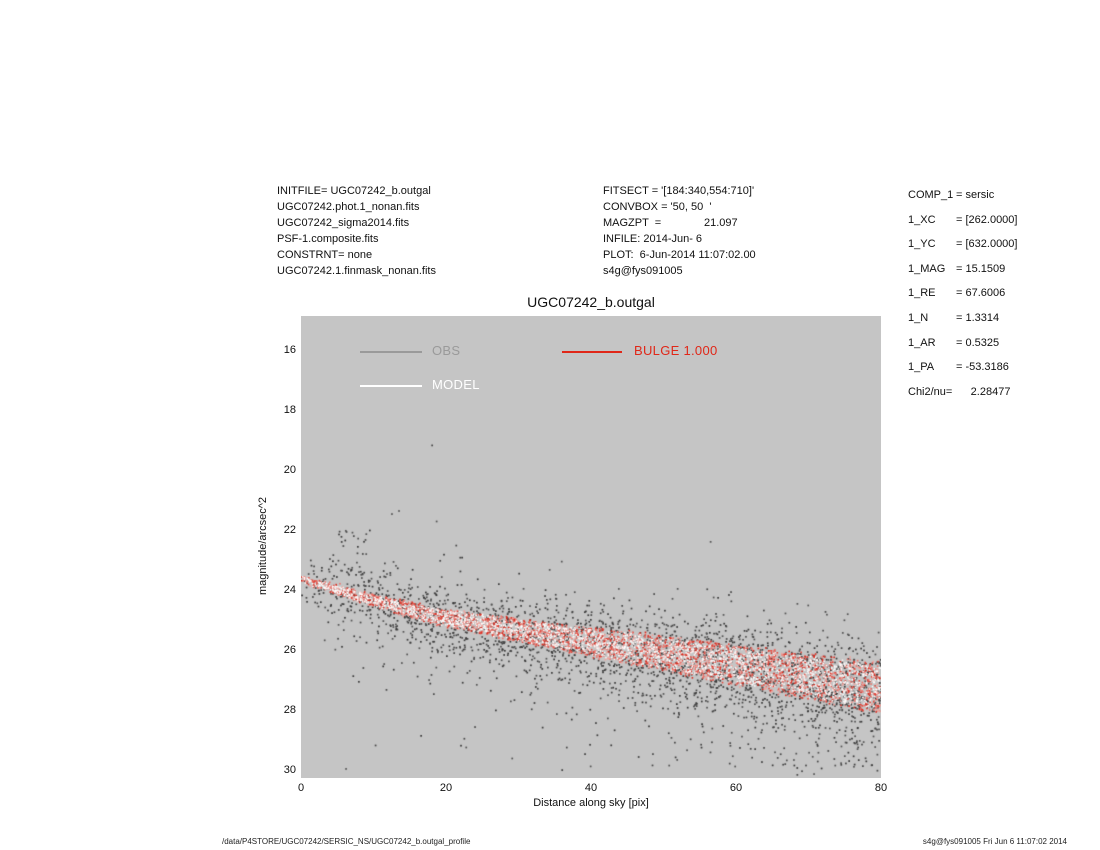 The height and width of the screenshot is (850, 1100). What do you see at coordinates (643, 271) in the screenshot?
I see `info-line: s4g@fys091005` at bounding box center [643, 271].